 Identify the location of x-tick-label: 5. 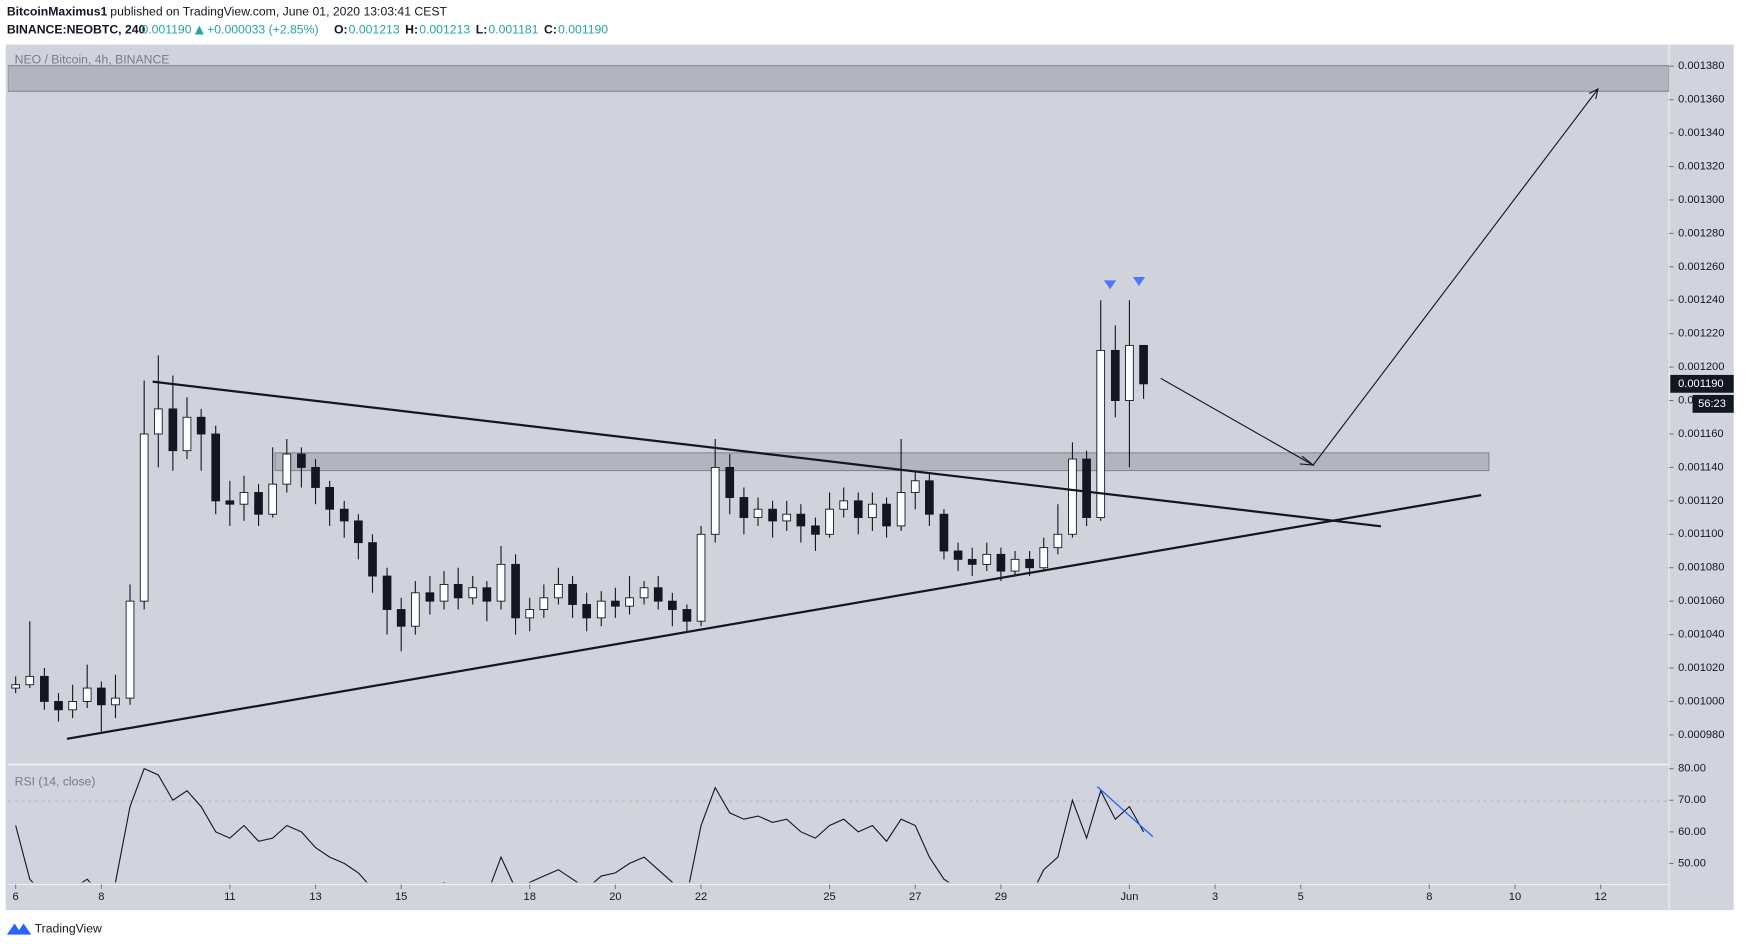
(1301, 897).